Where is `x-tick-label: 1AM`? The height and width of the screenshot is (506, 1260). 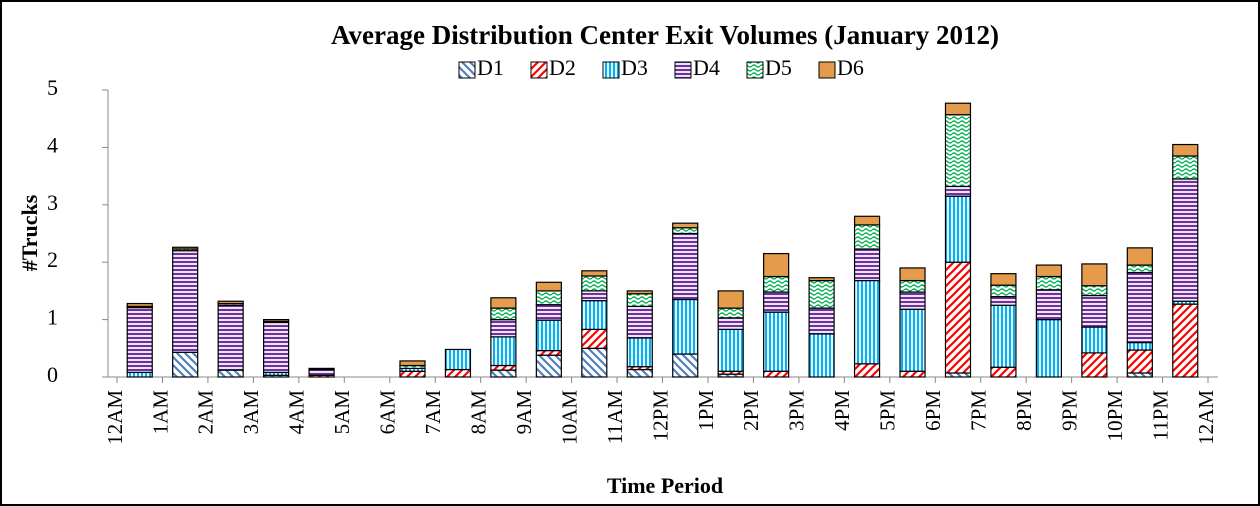
x-tick-label: 1AM is located at coordinates (160, 412).